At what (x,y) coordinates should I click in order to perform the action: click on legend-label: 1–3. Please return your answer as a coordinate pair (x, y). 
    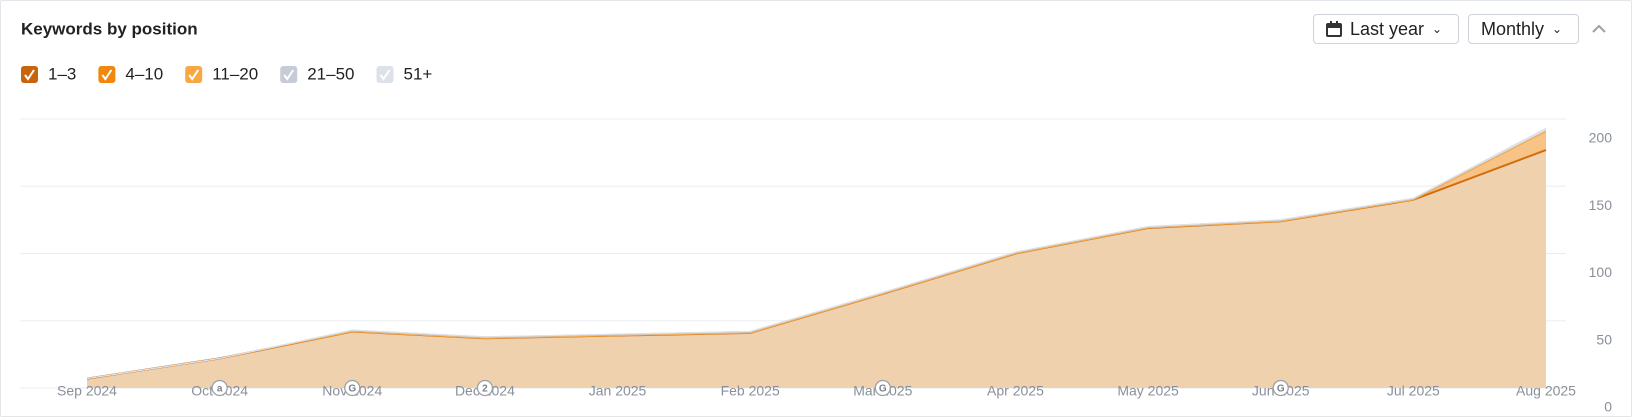
    Looking at the image, I should click on (62, 73).